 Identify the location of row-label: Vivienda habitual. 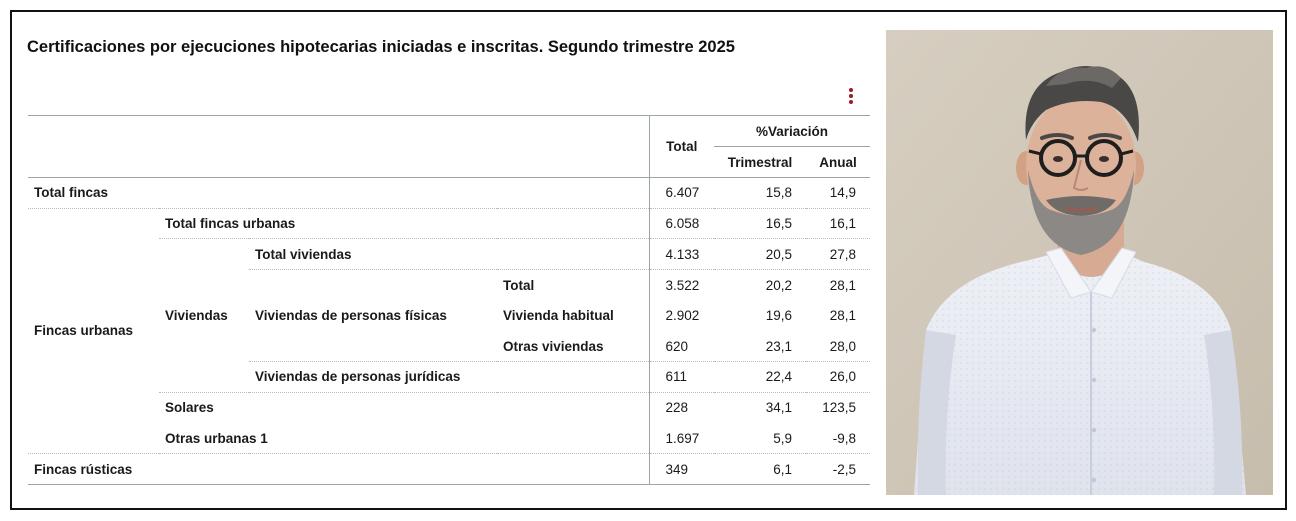
(558, 316).